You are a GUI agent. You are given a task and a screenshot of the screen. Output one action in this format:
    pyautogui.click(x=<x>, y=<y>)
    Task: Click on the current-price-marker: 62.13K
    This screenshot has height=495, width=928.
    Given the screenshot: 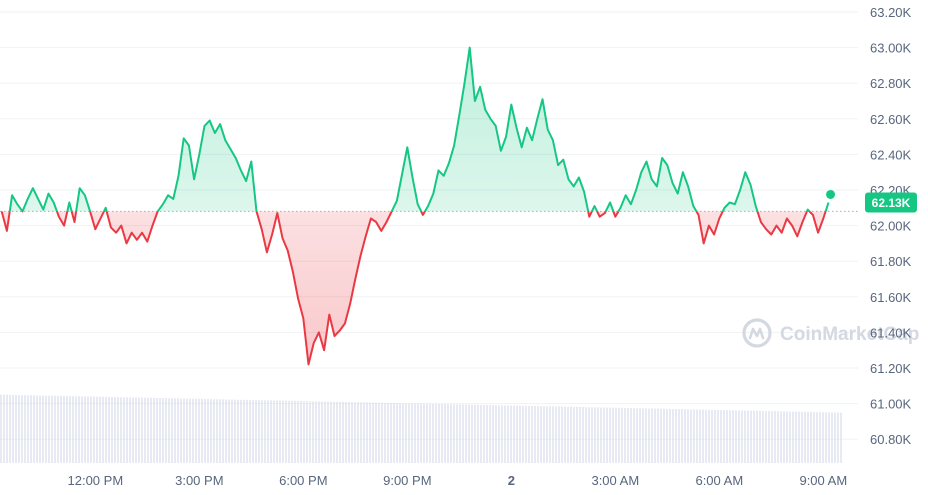 What is the action you would take?
    pyautogui.click(x=871, y=201)
    